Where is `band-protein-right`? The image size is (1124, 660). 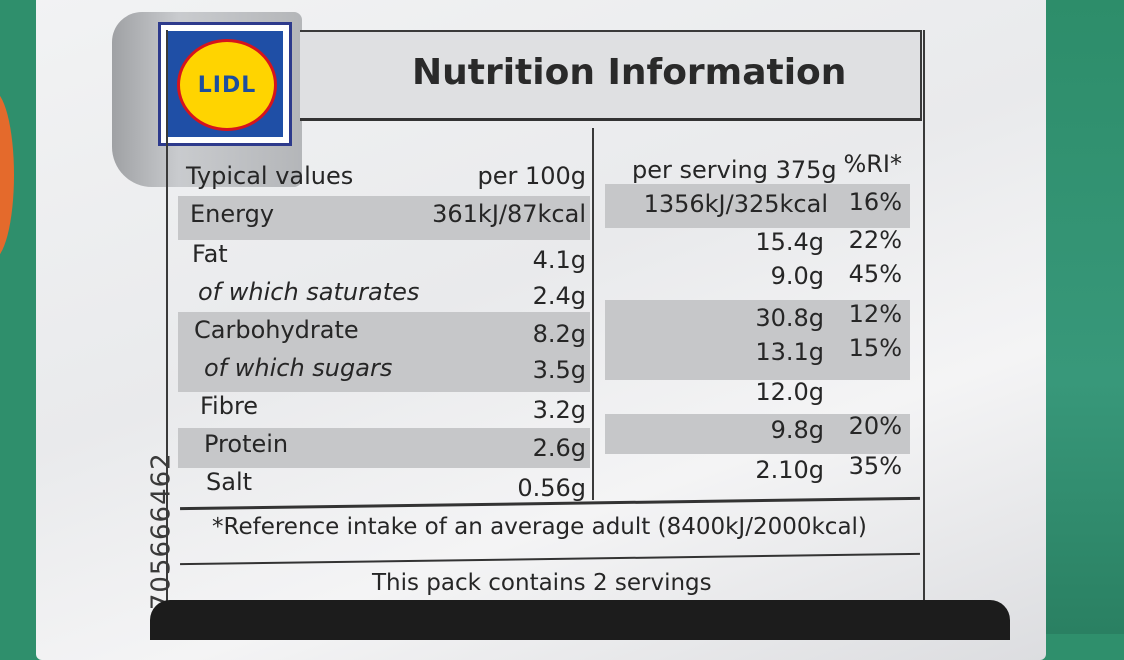 band-protein-right is located at coordinates (757, 434).